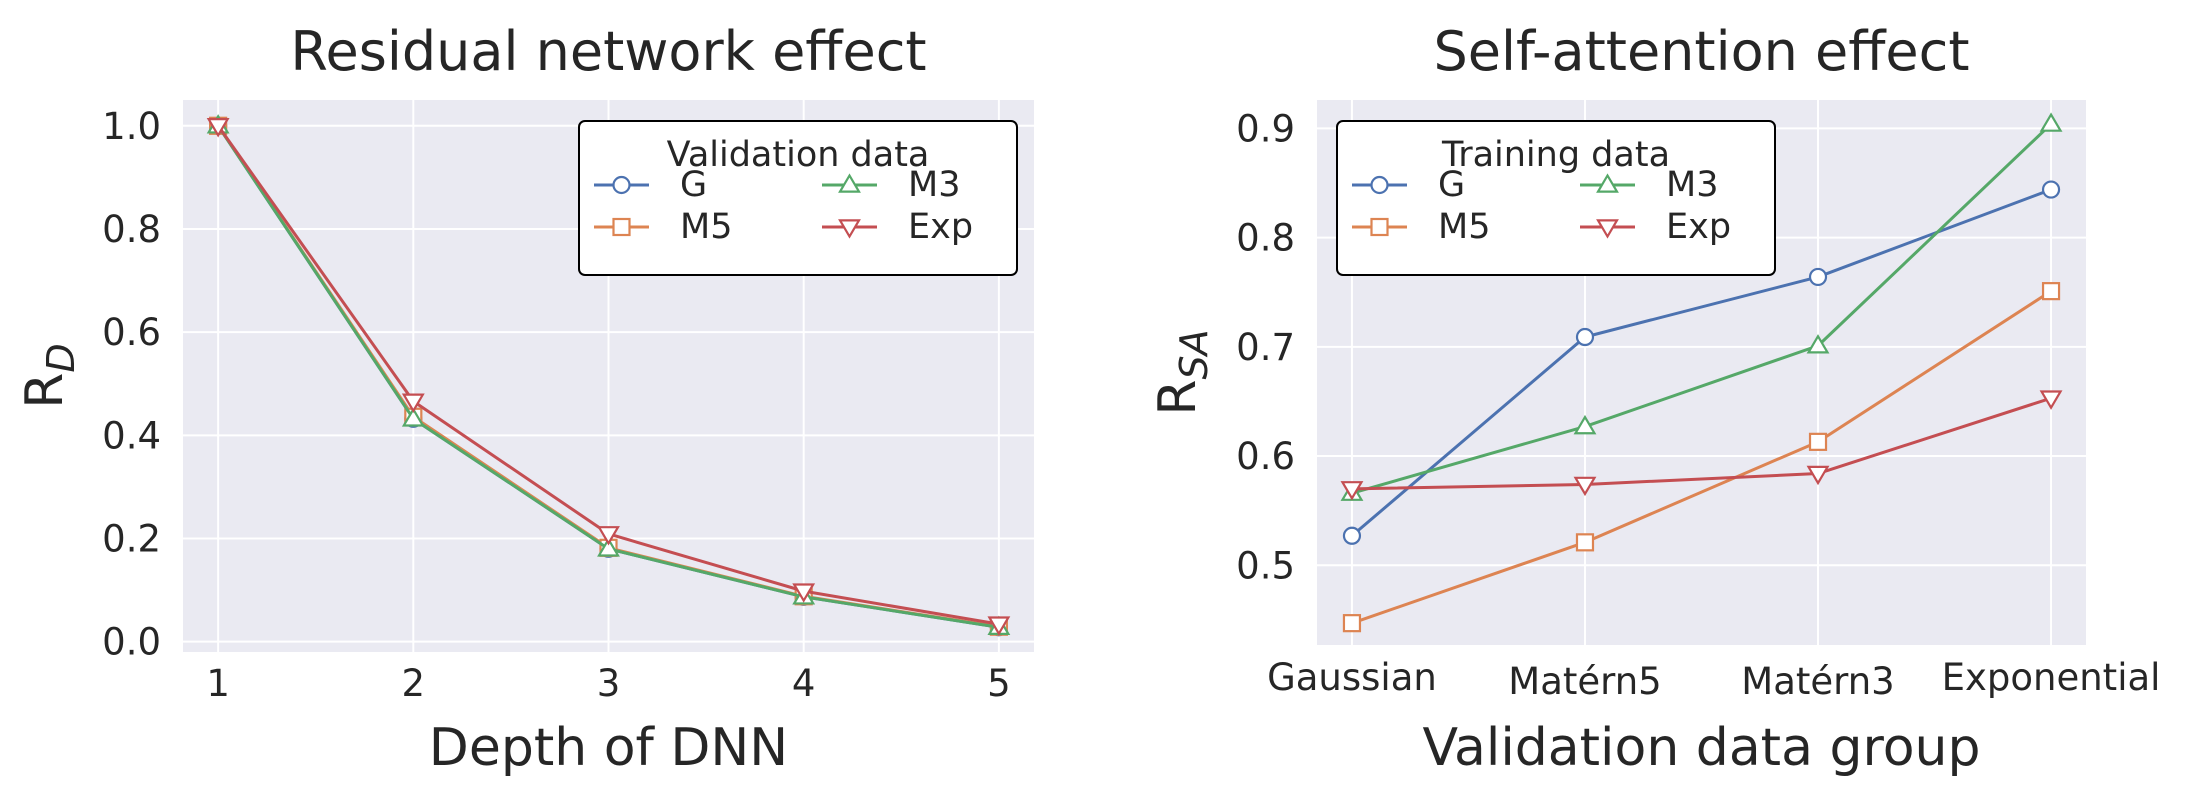 This screenshot has height=798, width=2192. I want to click on chart-title: Residual network effect, so click(608, 51).